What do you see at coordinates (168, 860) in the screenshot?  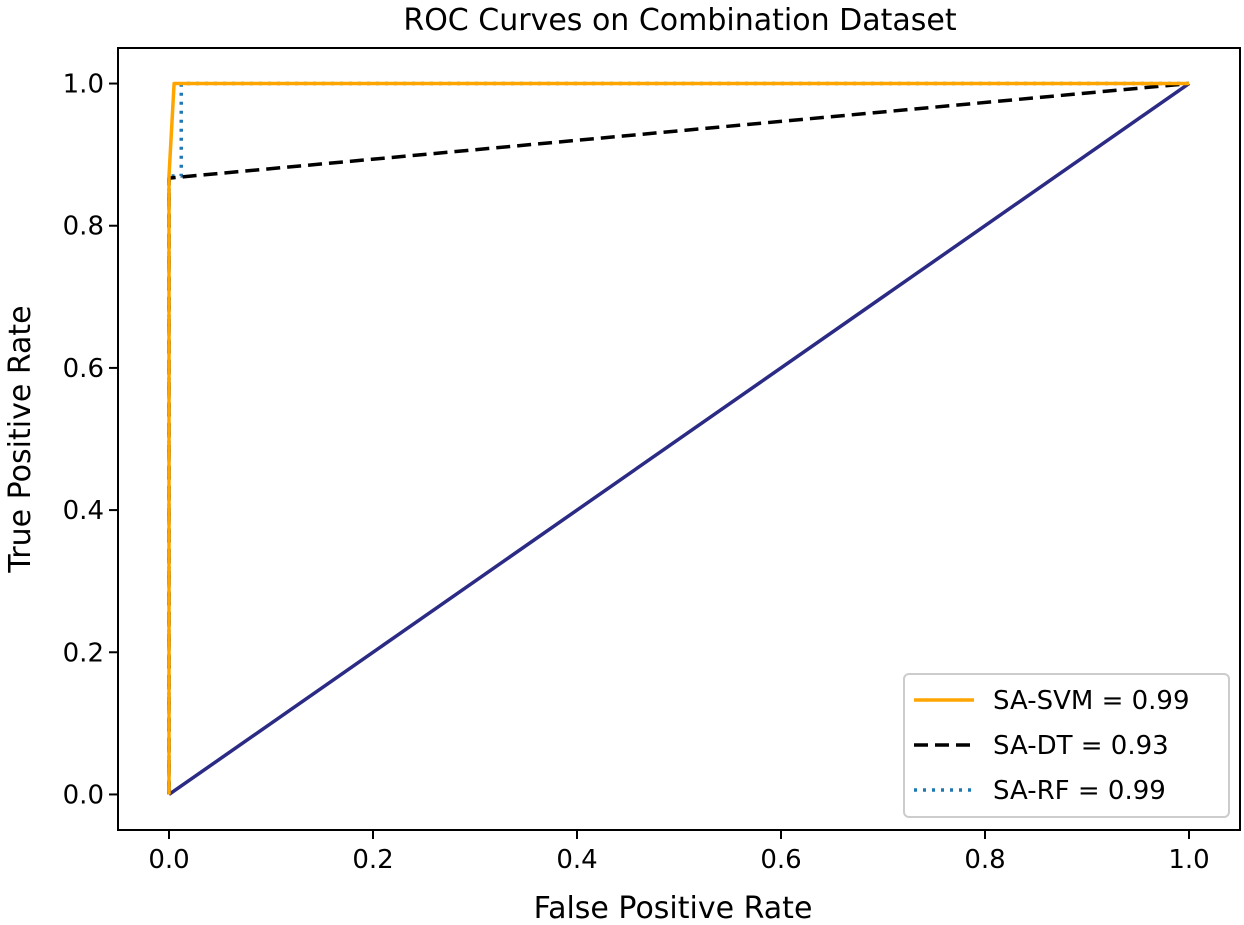 I see `x-tick-label: 0.0` at bounding box center [168, 860].